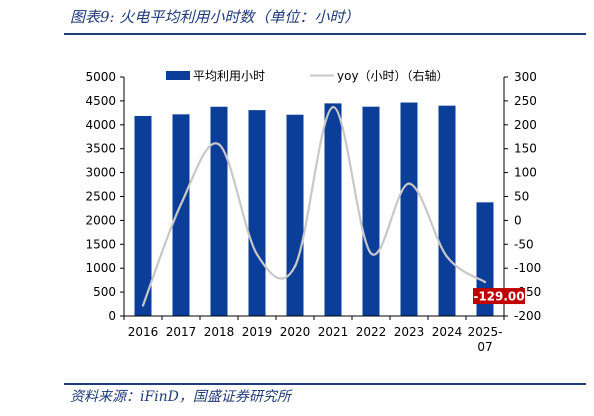  I want to click on right-tick-label: 150, so click(525, 149).